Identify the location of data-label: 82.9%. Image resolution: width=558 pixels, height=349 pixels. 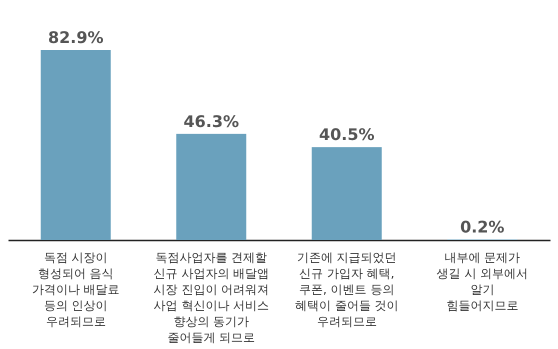
(76, 37).